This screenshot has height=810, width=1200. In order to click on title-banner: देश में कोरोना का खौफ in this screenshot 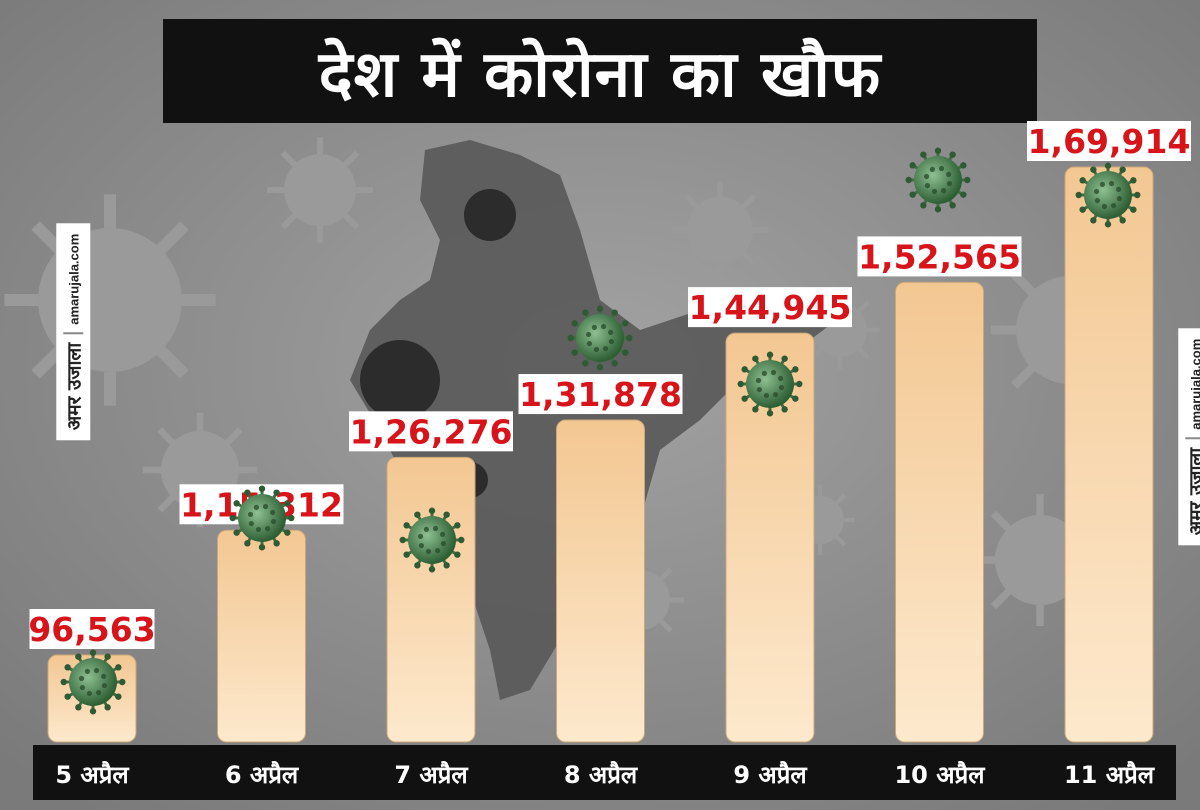, I will do `click(600, 71)`.